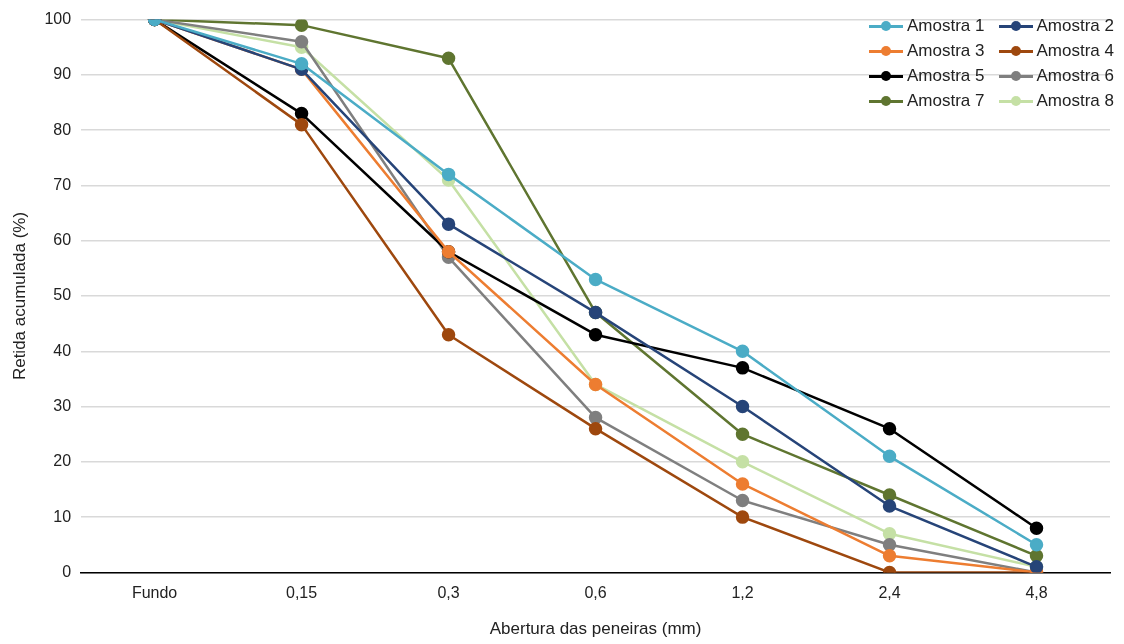 The height and width of the screenshot is (644, 1124). Describe the element at coordinates (62, 516) in the screenshot. I see `y-tick-label: 10` at that location.